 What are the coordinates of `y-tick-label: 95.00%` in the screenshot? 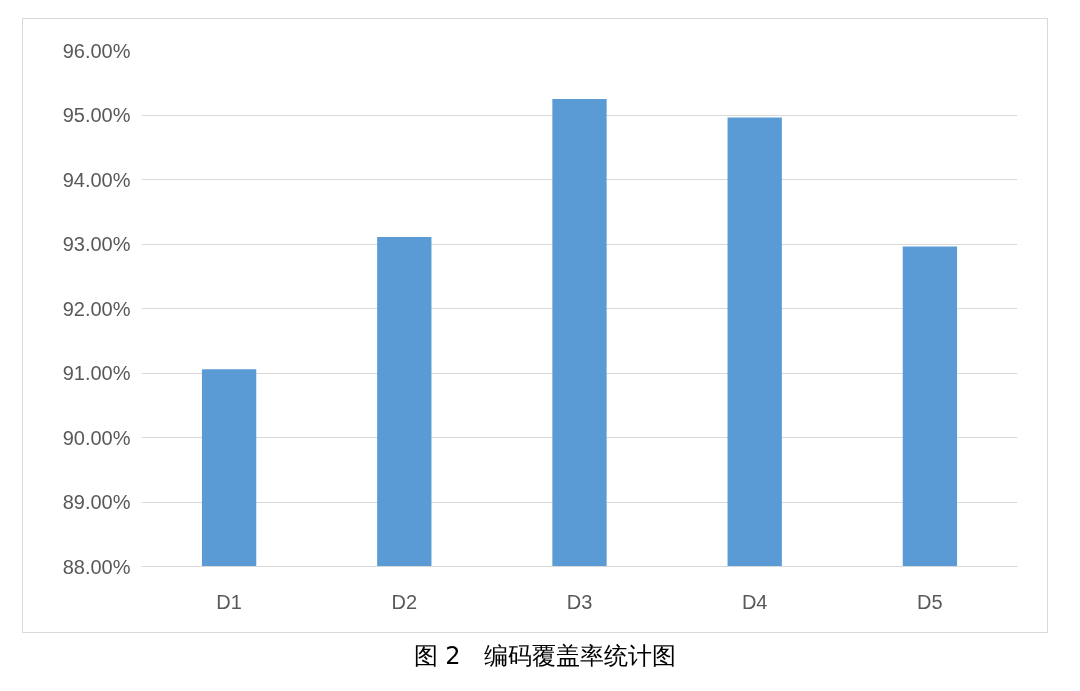 It's located at (96, 115).